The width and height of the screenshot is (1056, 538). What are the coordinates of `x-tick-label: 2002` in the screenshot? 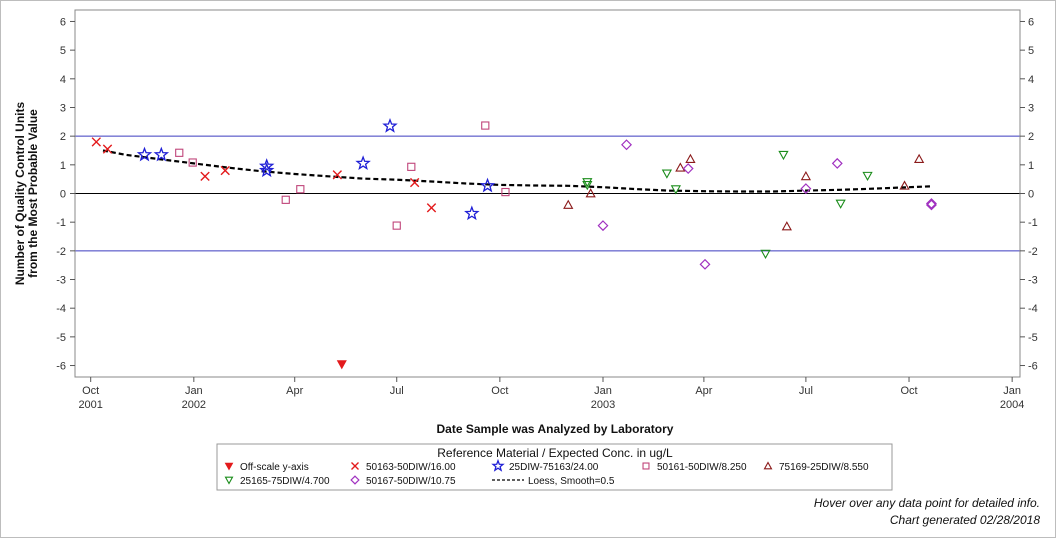 It's located at (194, 405).